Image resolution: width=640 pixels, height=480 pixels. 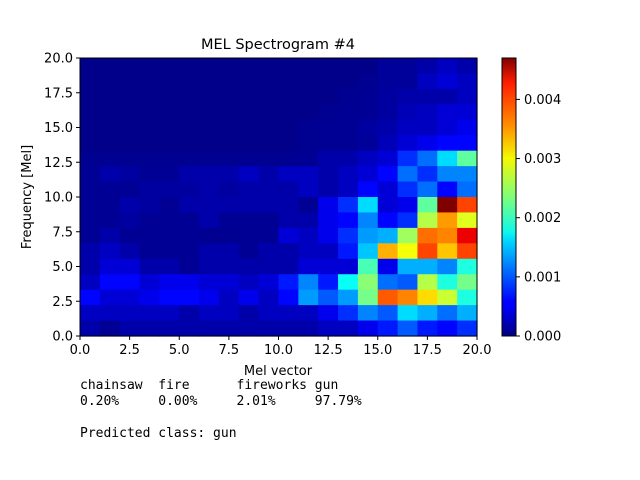 What do you see at coordinates (542, 277) in the screenshot?
I see `colorbar-tick-label: 0.001` at bounding box center [542, 277].